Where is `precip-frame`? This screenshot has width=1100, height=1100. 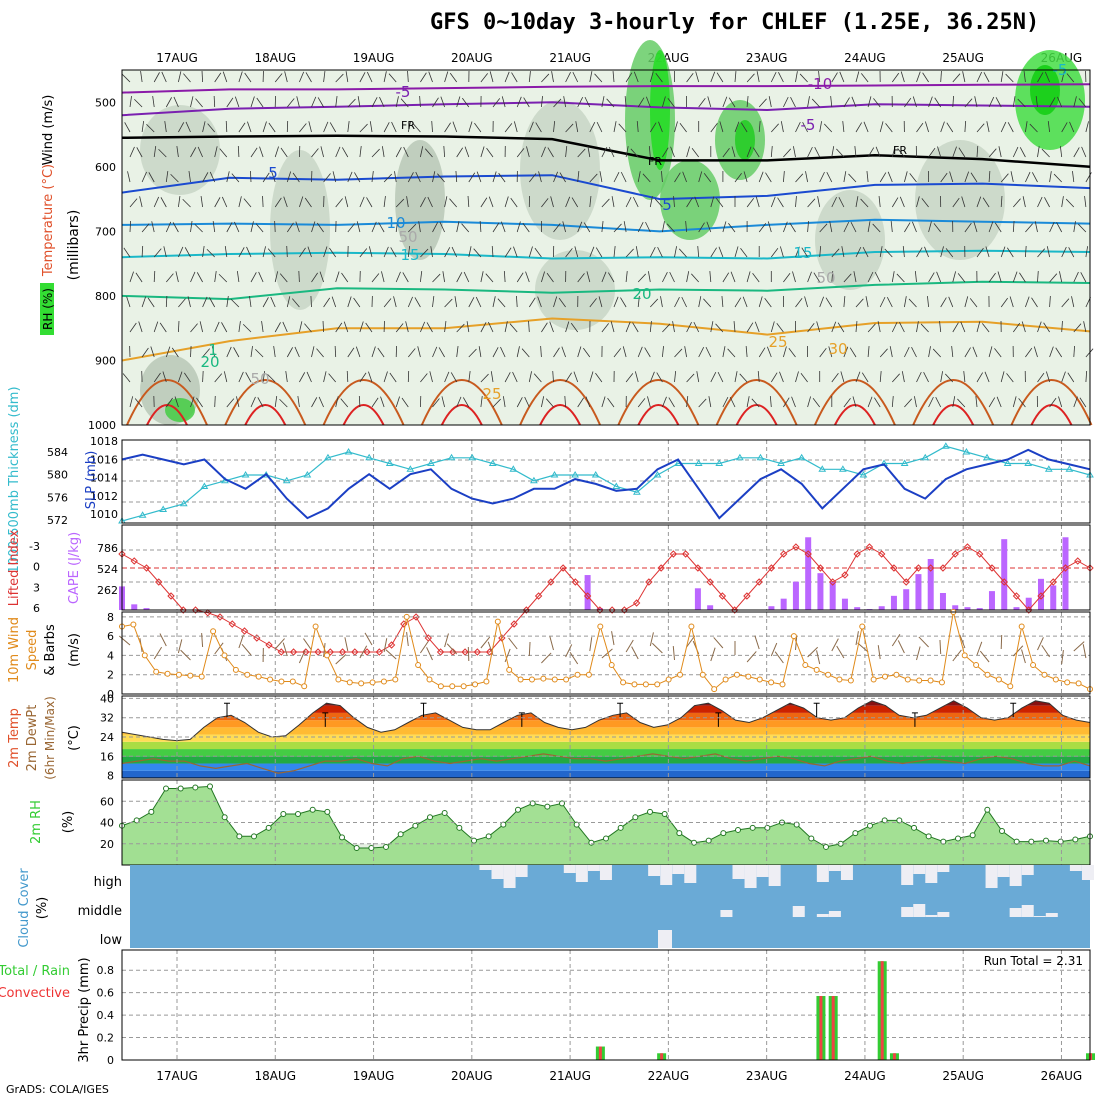
precip-frame is located at coordinates (606, 1005).